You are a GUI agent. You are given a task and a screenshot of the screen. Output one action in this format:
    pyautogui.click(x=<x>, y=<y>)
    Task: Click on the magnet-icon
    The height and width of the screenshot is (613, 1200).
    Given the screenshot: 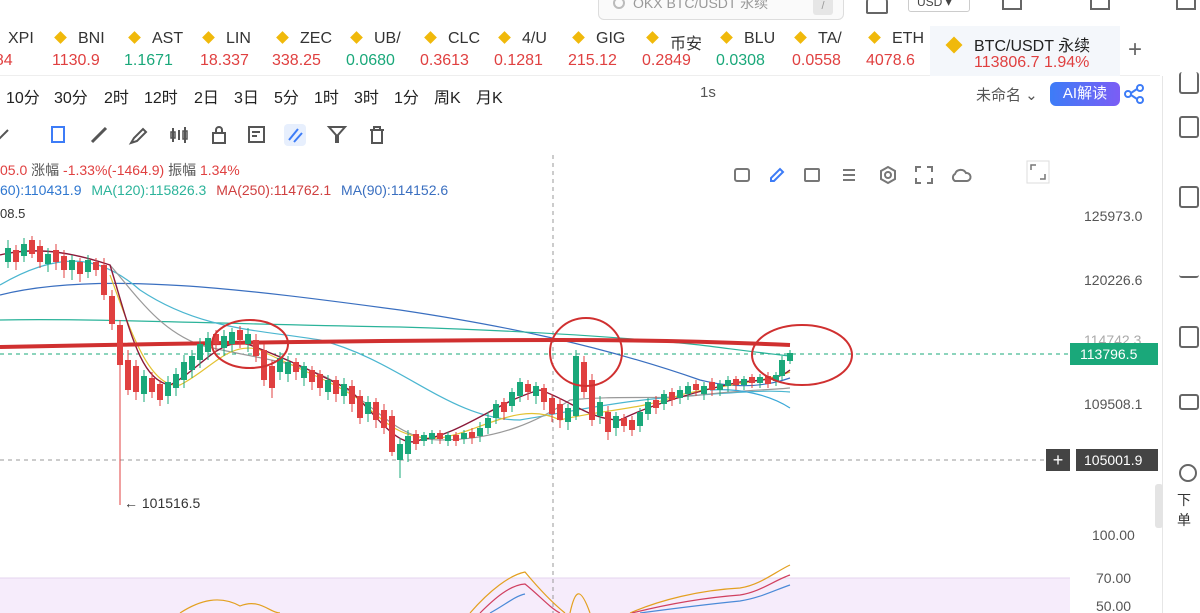 What is the action you would take?
    pyautogui.click(x=295, y=135)
    